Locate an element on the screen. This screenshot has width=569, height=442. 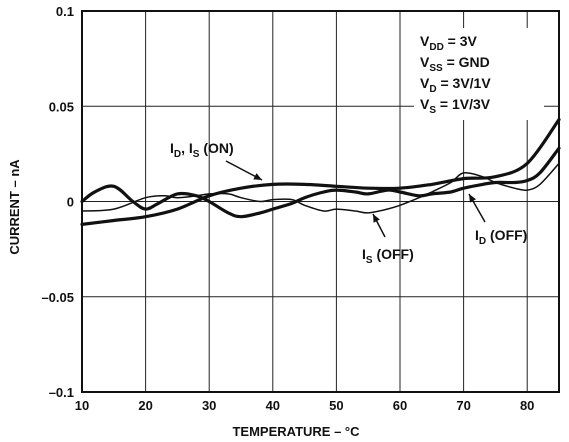
arrow-d-off is located at coordinates (477, 208).